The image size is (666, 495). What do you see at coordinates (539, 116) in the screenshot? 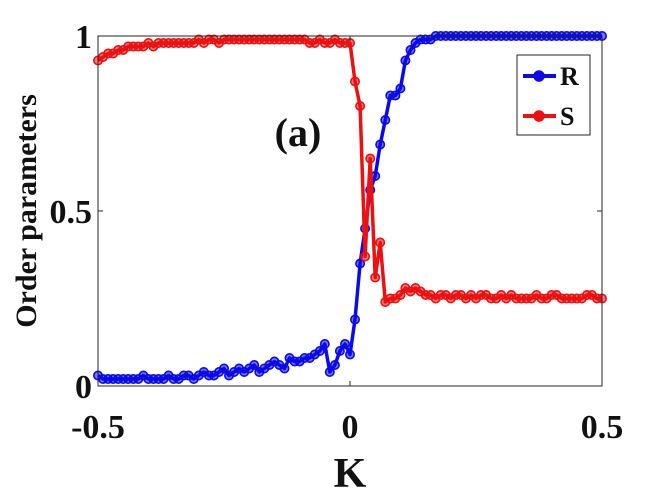
I see `legend-marker-s` at bounding box center [539, 116].